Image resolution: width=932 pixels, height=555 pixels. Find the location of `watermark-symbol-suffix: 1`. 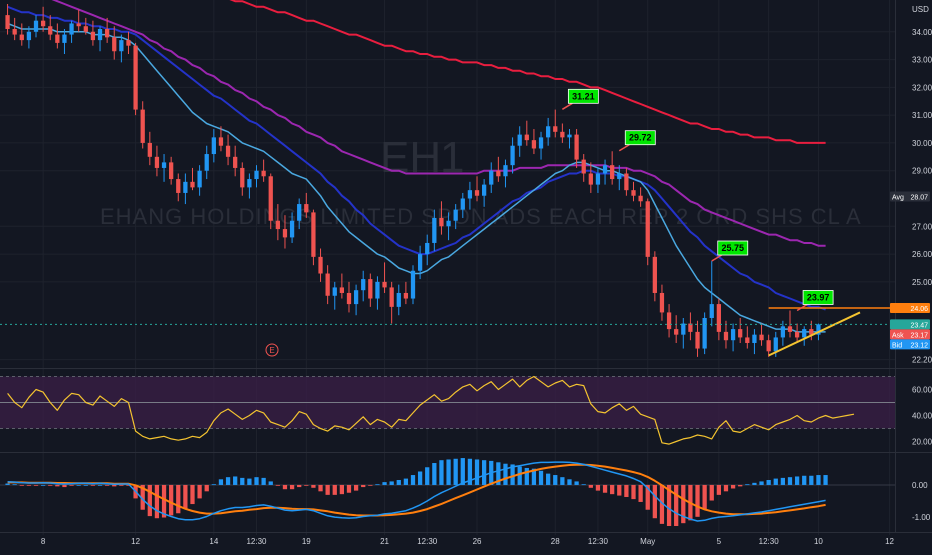

watermark-symbol-suffix: 1 is located at coordinates (452, 157).